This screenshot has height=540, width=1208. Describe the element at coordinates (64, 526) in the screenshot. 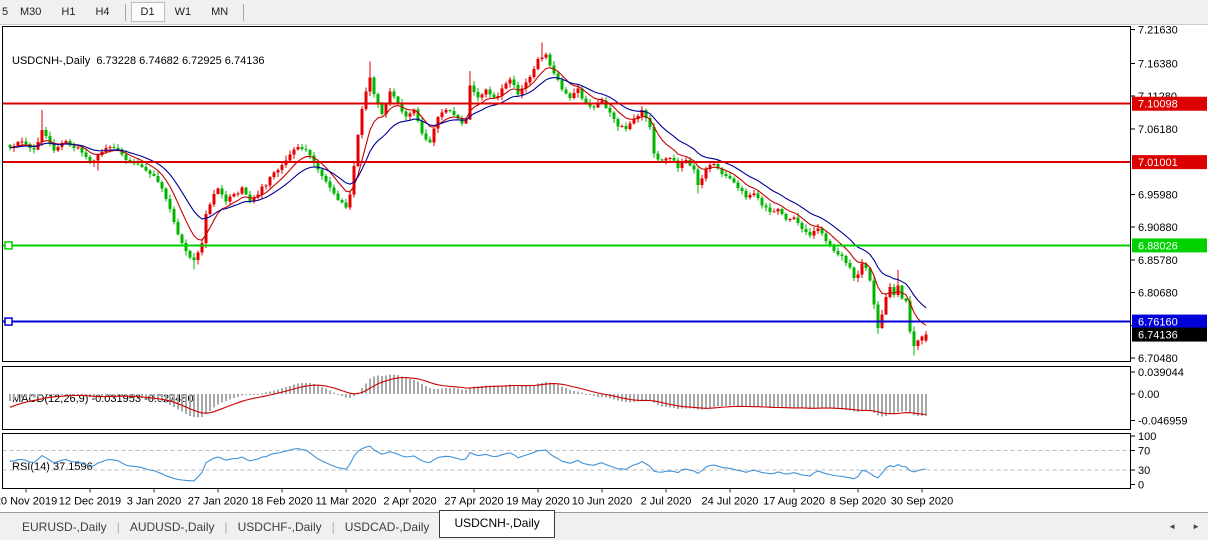

I see `tab-eurusd-daily: EURUSD-,Daily` at that location.